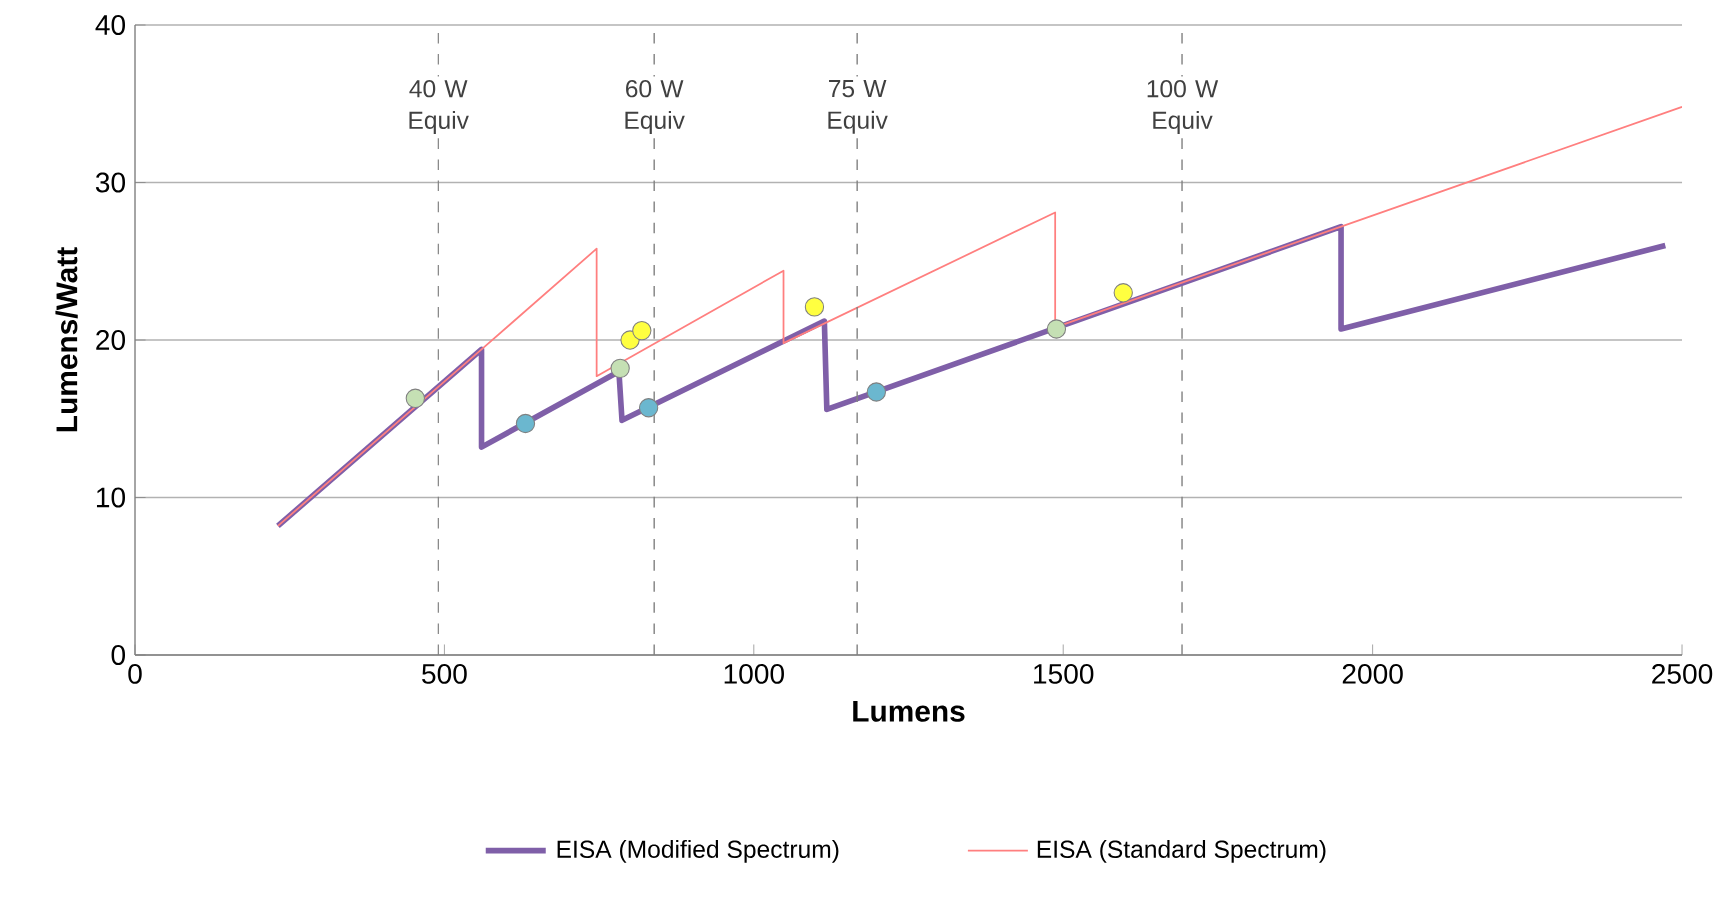 The height and width of the screenshot is (917, 1724). I want to click on x-tick-label: 1500, so click(1064, 673).